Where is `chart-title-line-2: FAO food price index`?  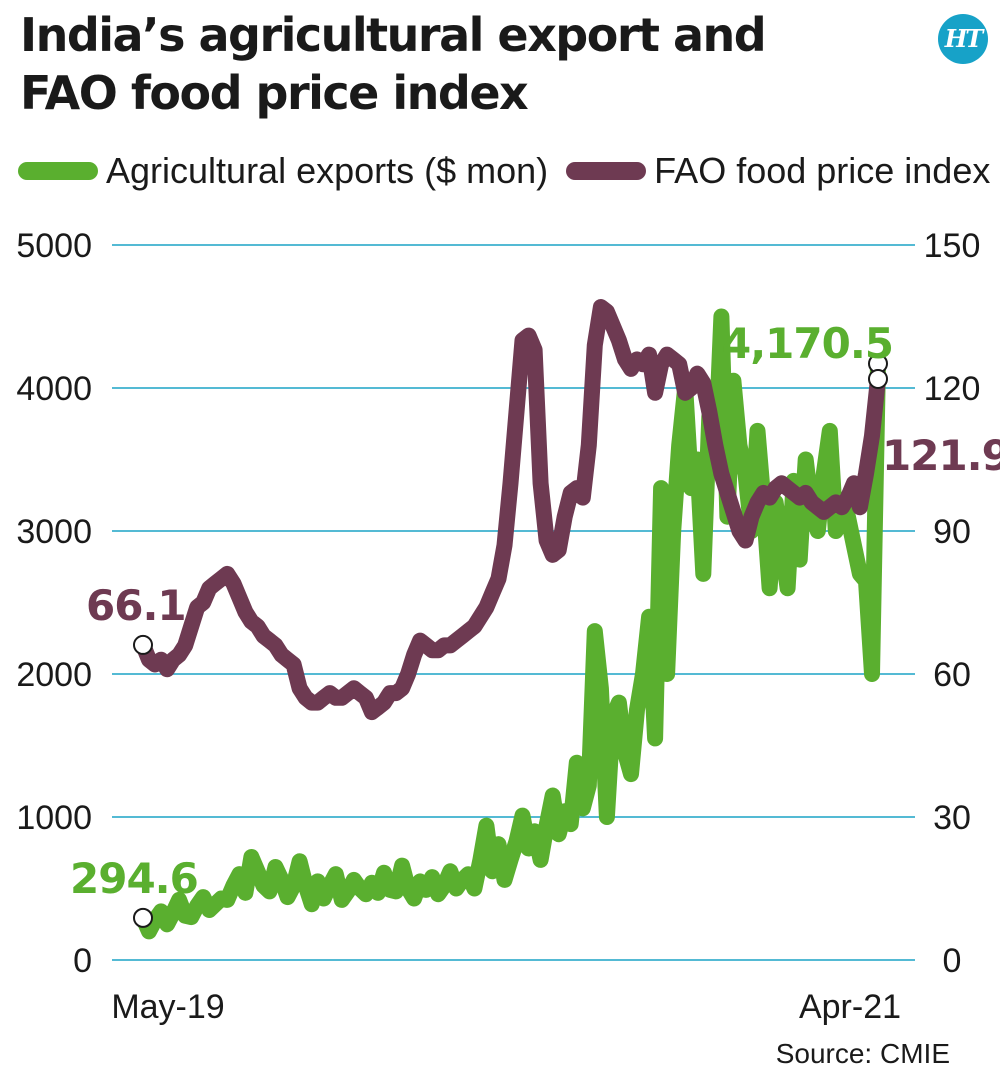
chart-title-line-2: FAO food price index is located at coordinates (274, 93).